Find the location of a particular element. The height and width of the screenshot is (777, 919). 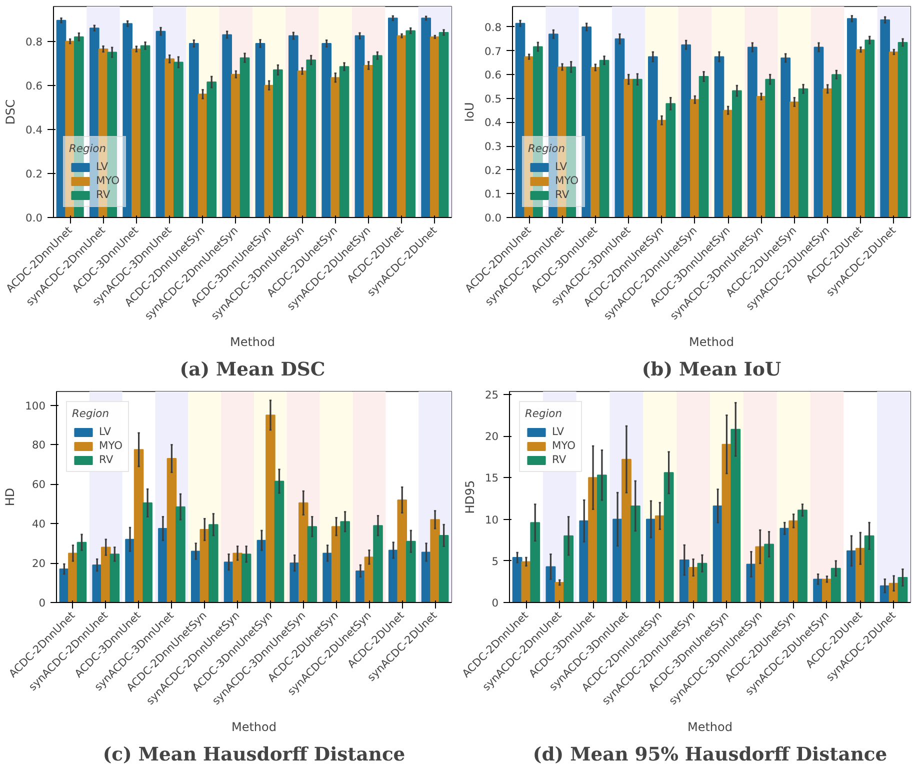

y-tick-label: 0.0 is located at coordinates (493, 218).